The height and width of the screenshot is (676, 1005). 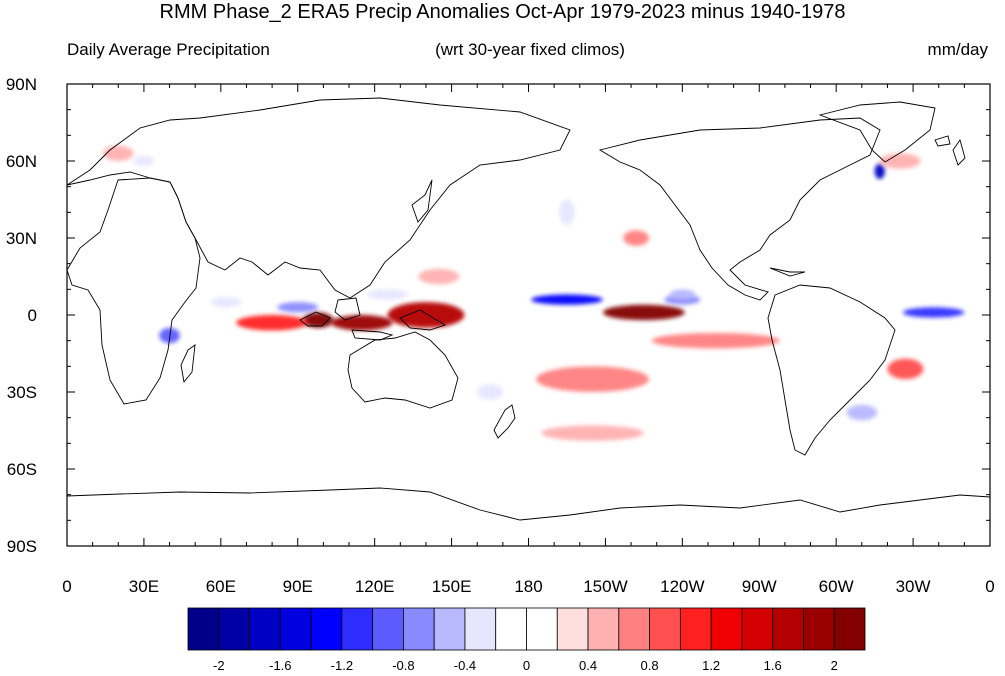 I want to click on colorbar-tick-label: -0.4, so click(x=465, y=665).